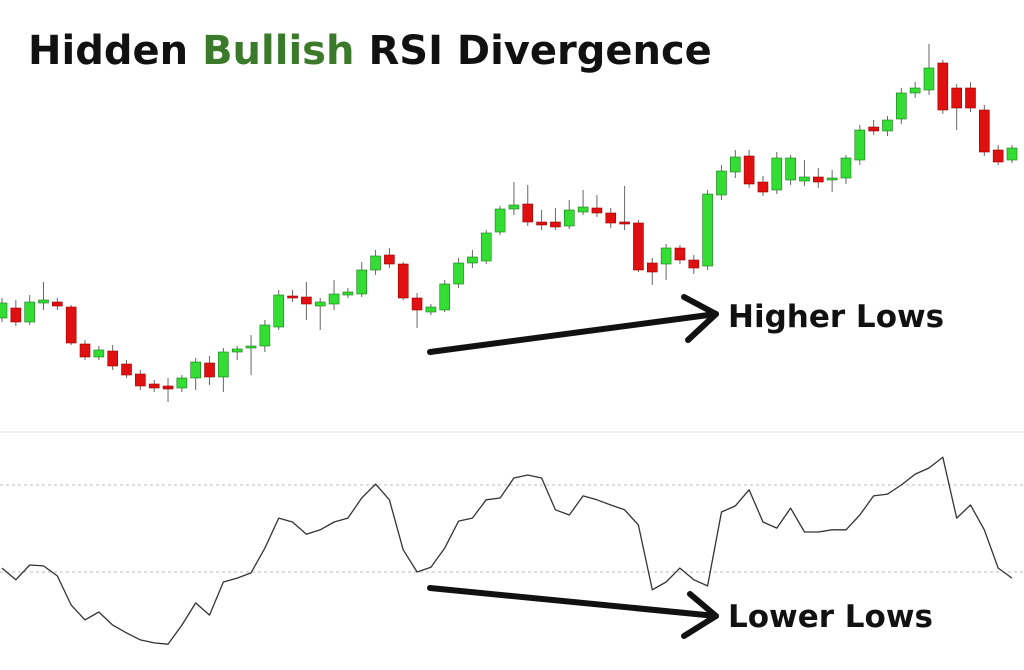 The image size is (1024, 670). Describe the element at coordinates (278, 51) in the screenshot. I see `title-part: Bullish` at that location.